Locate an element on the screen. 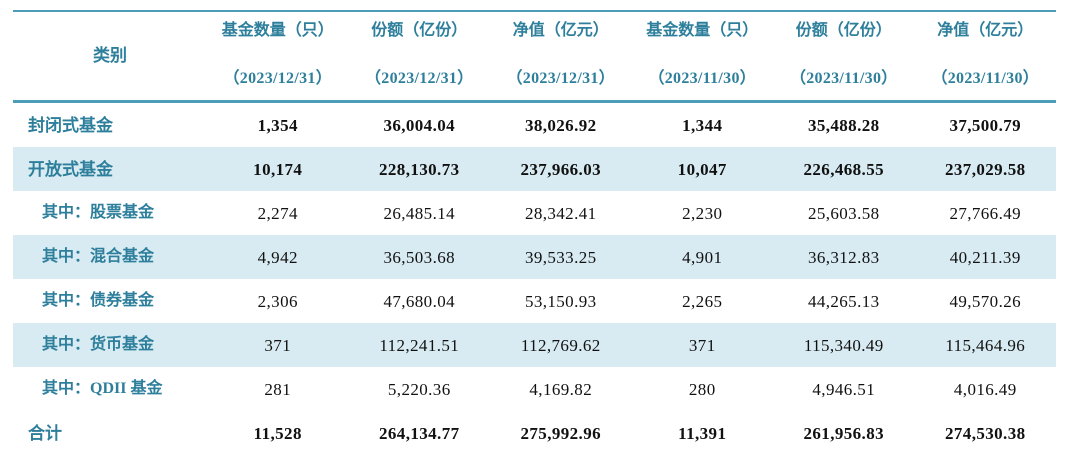 This screenshot has height=467, width=1069. table-cell-value: 115,340.49 is located at coordinates (843, 345).